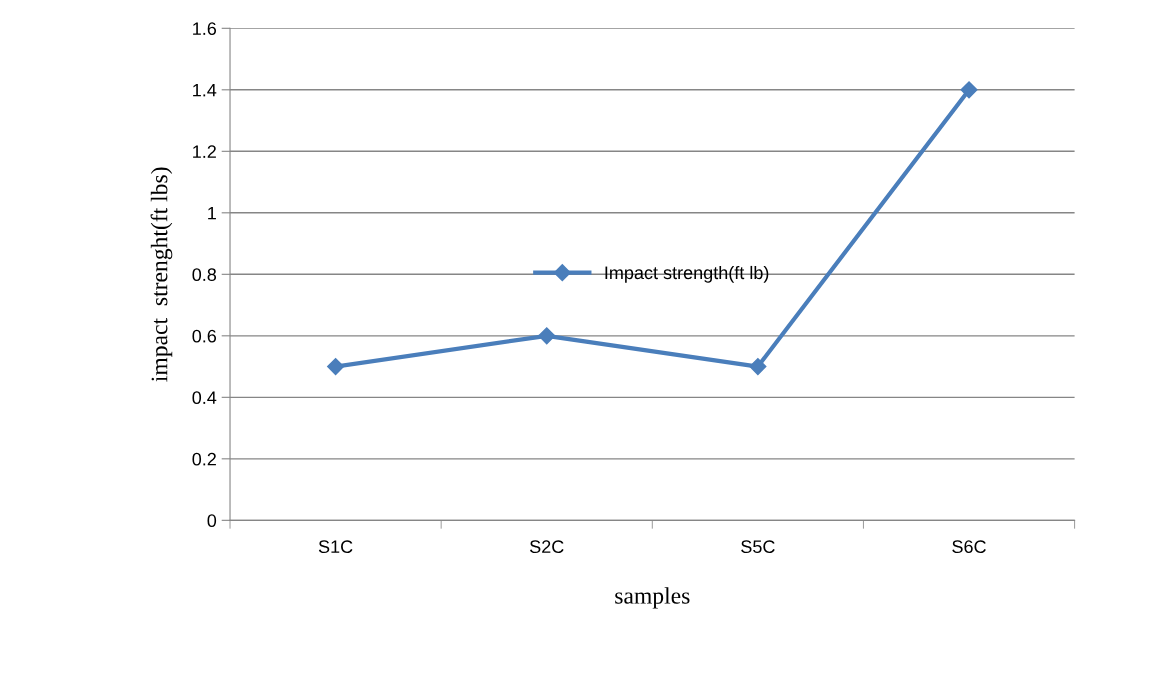 The height and width of the screenshot is (674, 1153). What do you see at coordinates (758, 547) in the screenshot?
I see `x-tick-label: S5C` at bounding box center [758, 547].